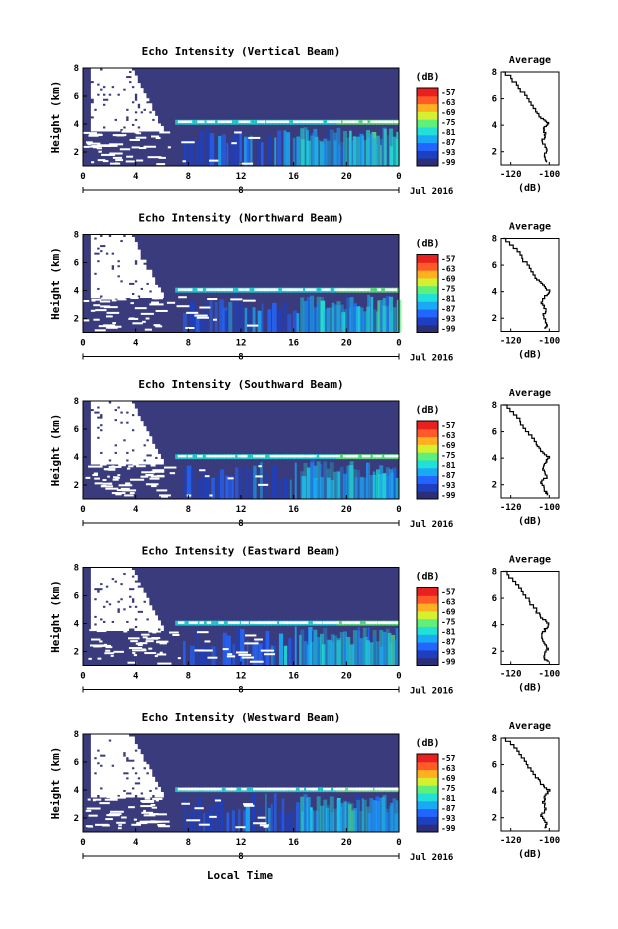 This screenshot has height=929, width=618. What do you see at coordinates (236, 290) in the screenshot?
I see `echo-layer` at bounding box center [236, 290].